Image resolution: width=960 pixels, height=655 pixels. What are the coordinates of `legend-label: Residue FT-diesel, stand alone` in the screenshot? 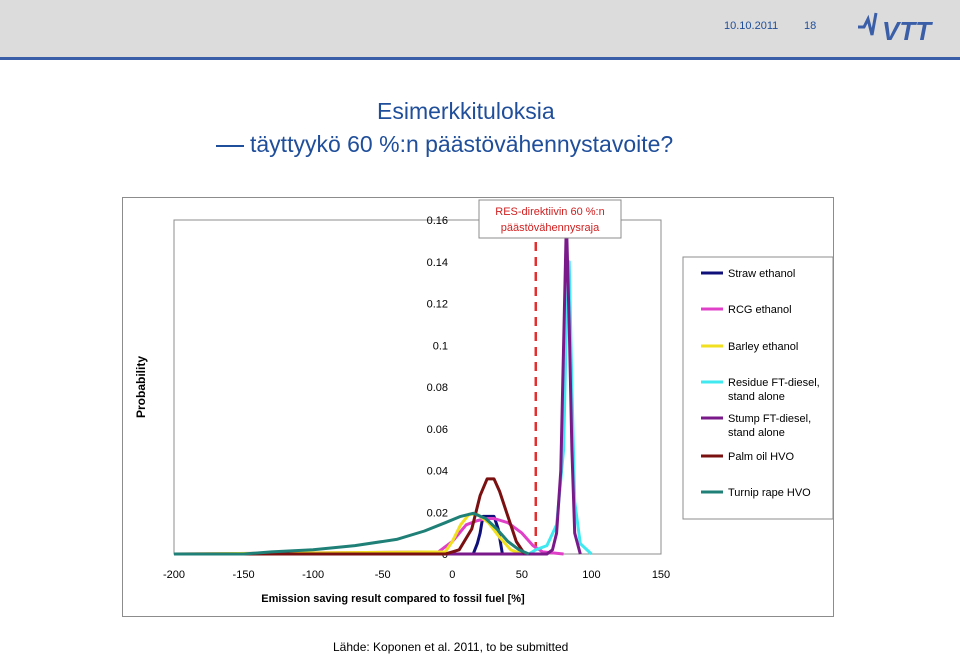 It's located at (774, 390).